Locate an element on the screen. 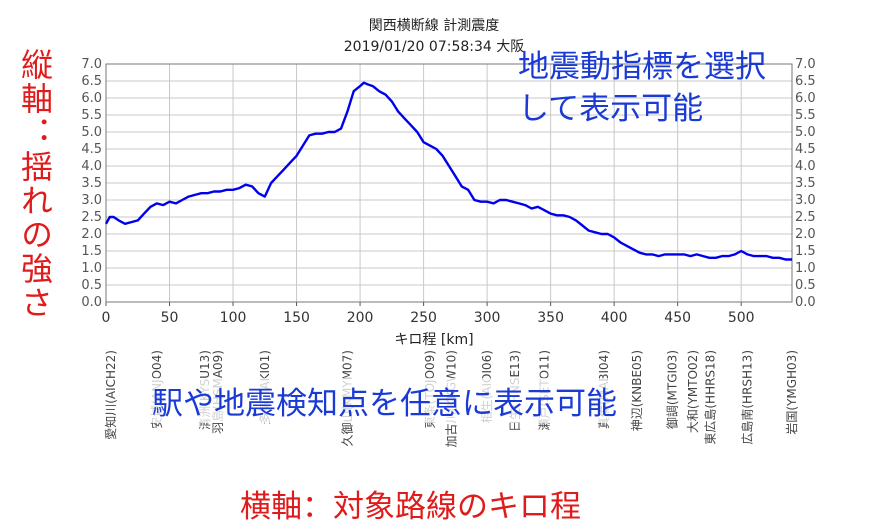 Image resolution: width=884 pixels, height=530 pixels. y-tick-label-right: 4.5 is located at coordinates (805, 149).